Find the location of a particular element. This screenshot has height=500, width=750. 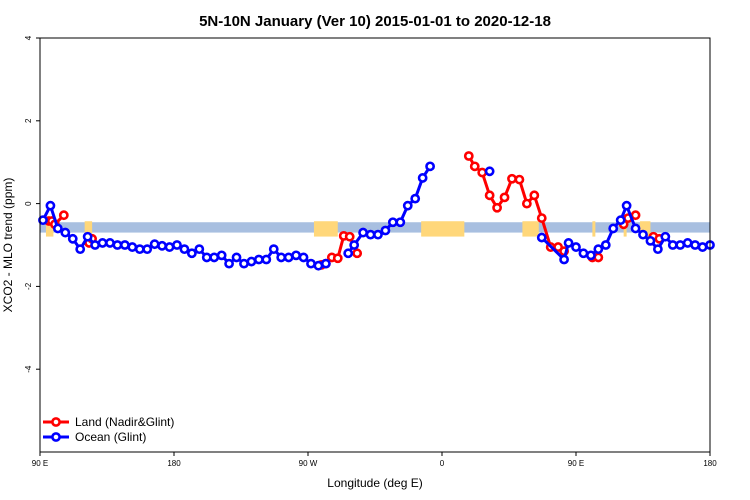

x-tick-label: 90 W is located at coordinates (308, 463).